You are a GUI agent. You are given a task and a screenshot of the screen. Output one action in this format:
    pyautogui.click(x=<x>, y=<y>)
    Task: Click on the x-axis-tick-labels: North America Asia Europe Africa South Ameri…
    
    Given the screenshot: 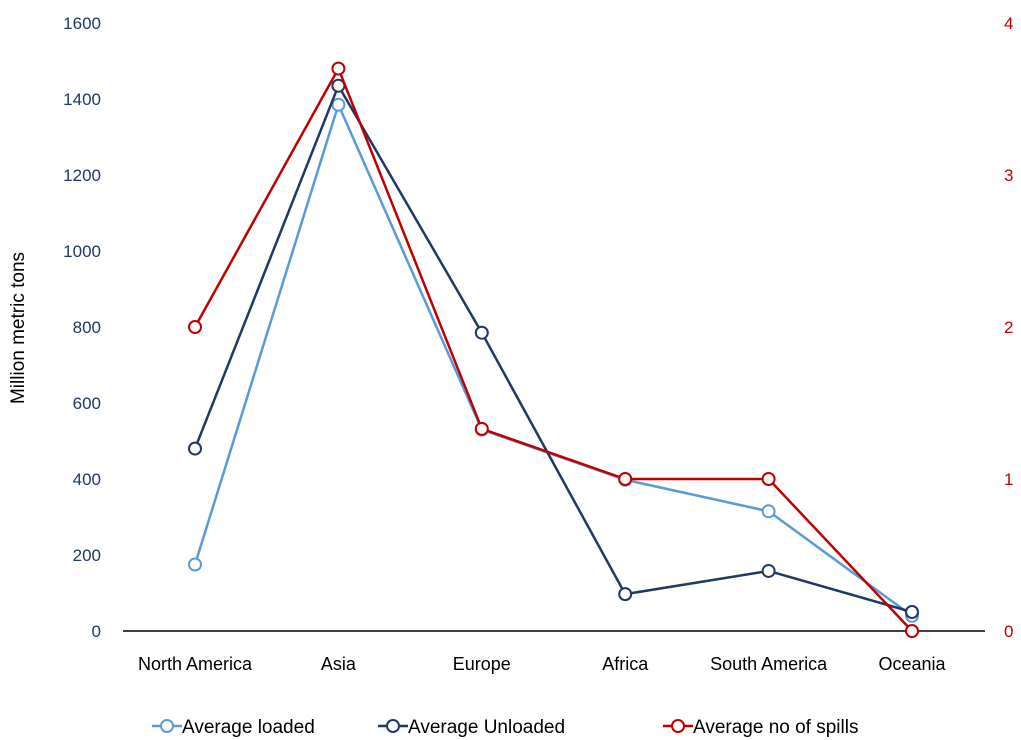 What is the action you would take?
    pyautogui.click(x=542, y=664)
    